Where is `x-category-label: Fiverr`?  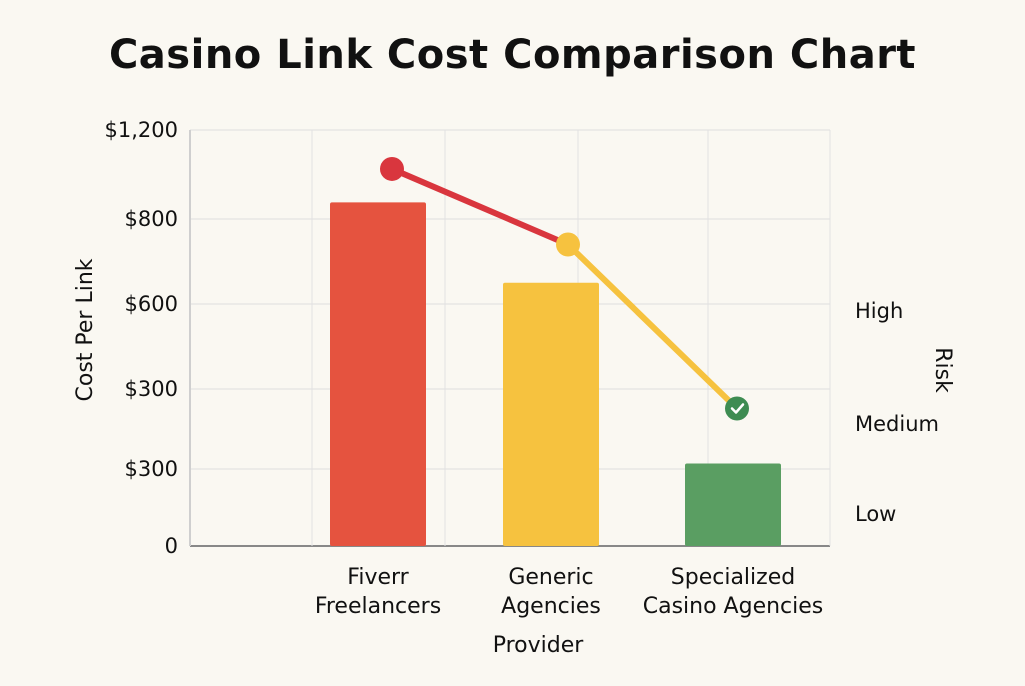 x-category-label: Fiverr is located at coordinates (378, 577).